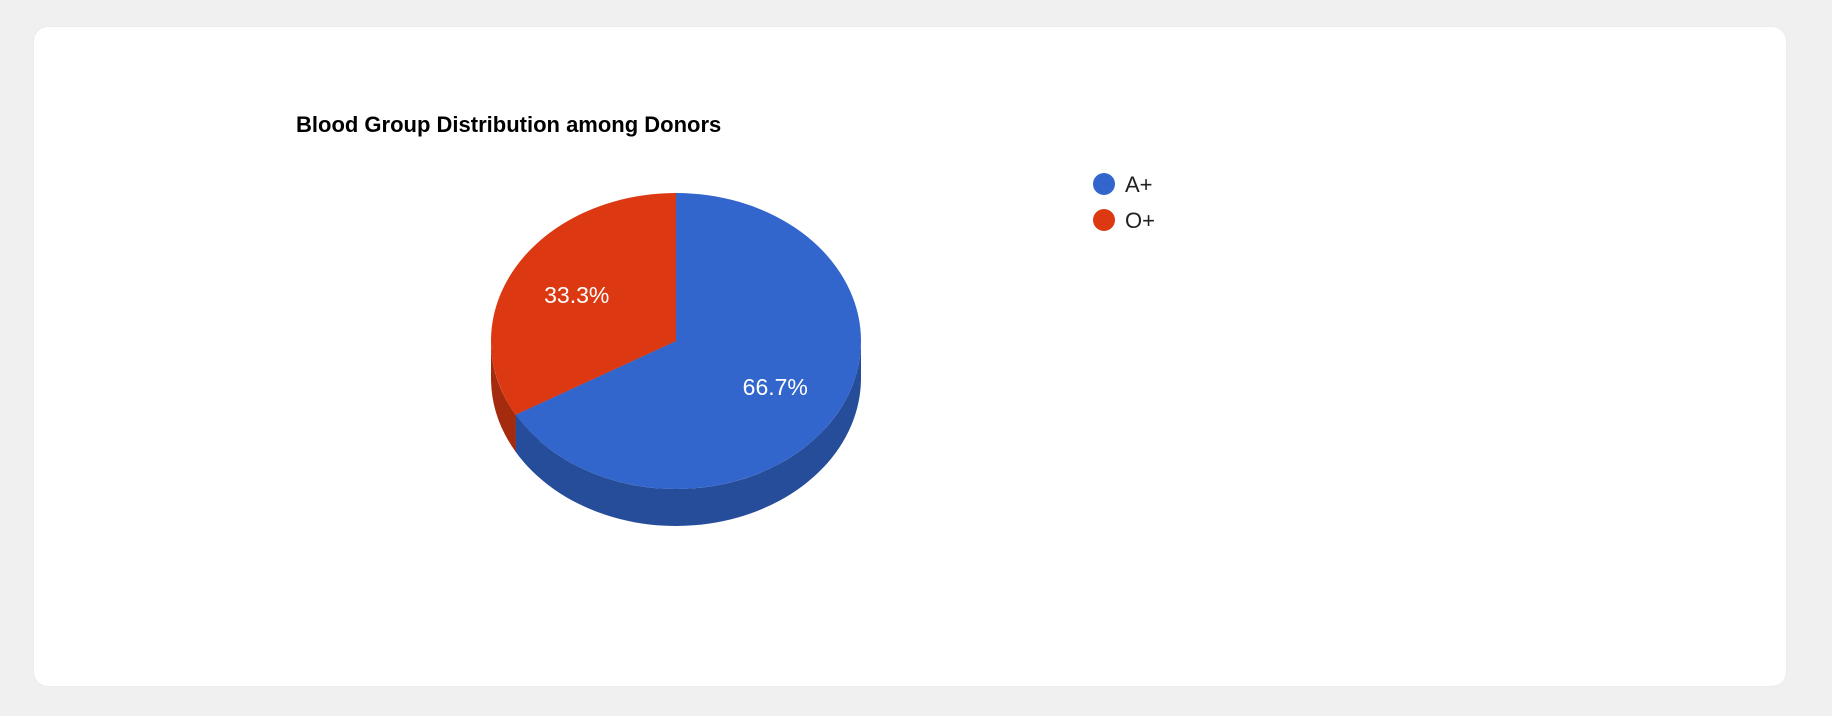 The width and height of the screenshot is (1832, 716). I want to click on slice-label-O-pos: 33.3%, so click(576, 295).